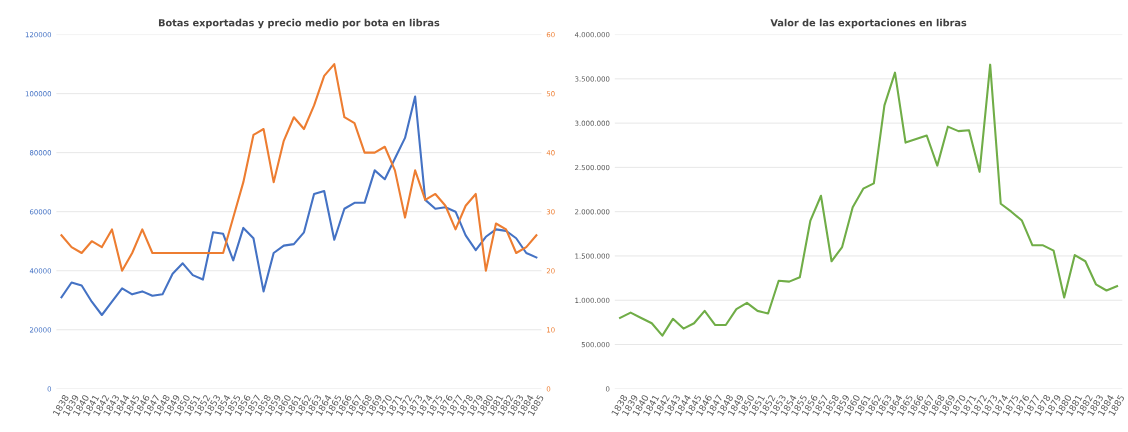 The image size is (1128, 432). What do you see at coordinates (868, 23) in the screenshot?
I see `chart-title: Valor de las exportaciones en libras` at bounding box center [868, 23].